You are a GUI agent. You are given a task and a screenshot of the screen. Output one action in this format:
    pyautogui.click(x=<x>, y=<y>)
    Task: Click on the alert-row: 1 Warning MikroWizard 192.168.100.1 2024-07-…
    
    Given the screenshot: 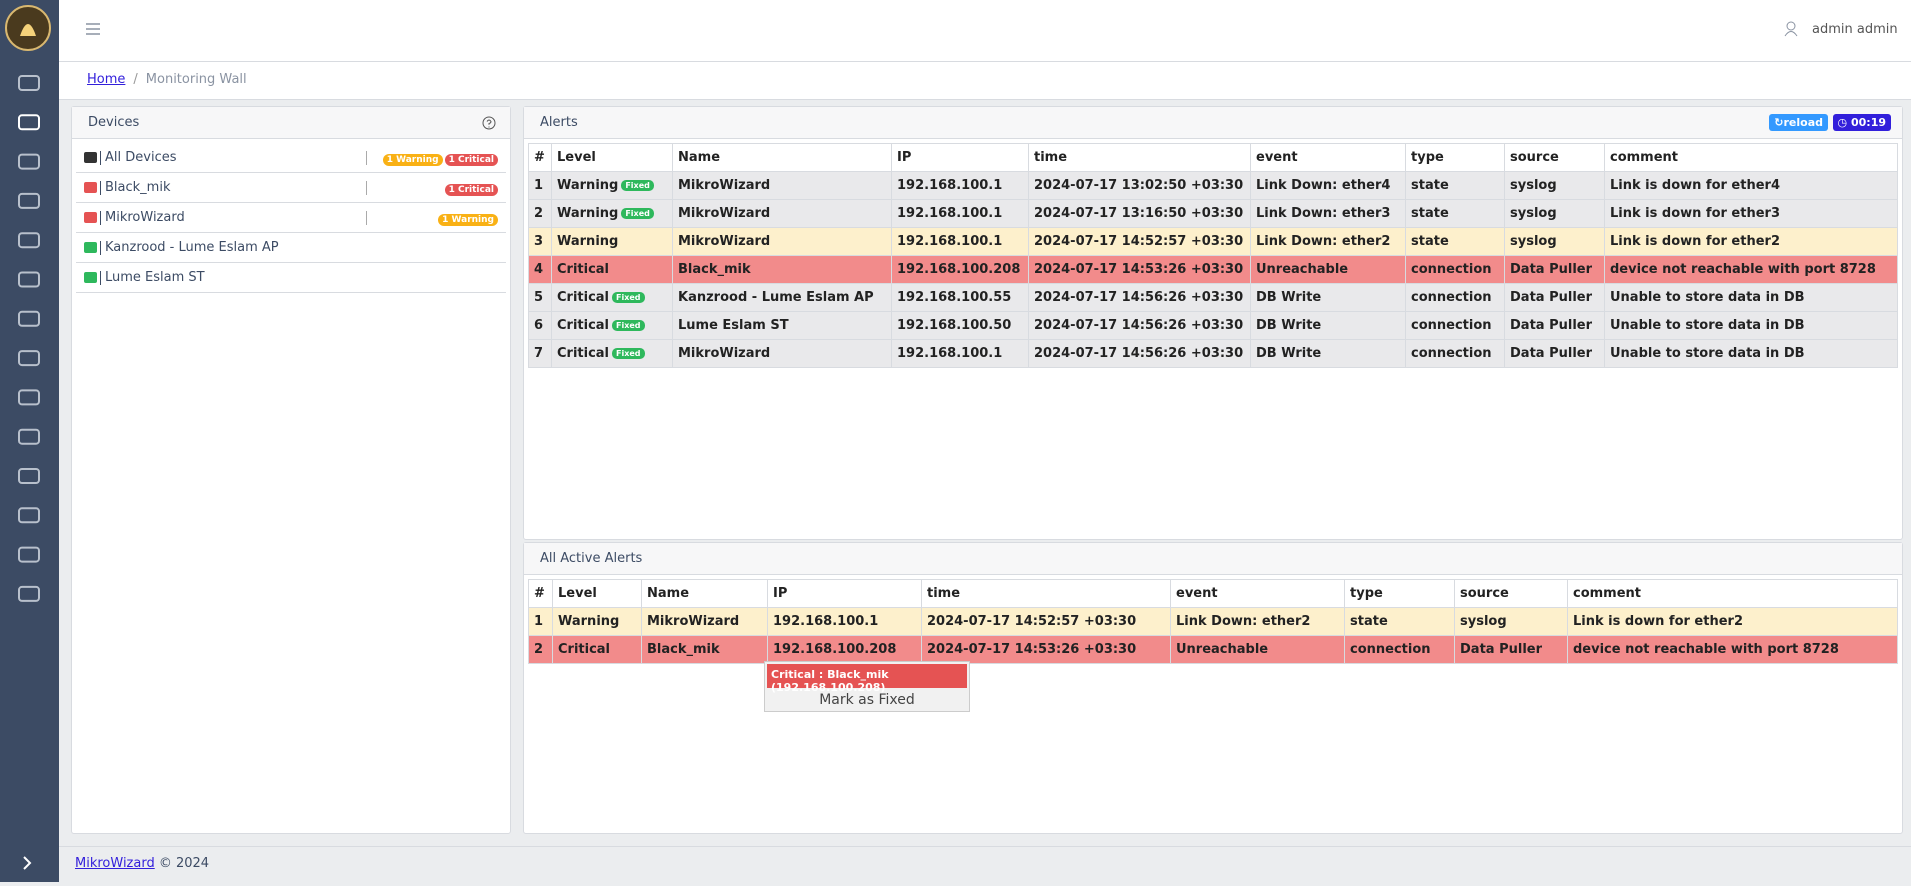 What is the action you would take?
    pyautogui.click(x=1213, y=621)
    